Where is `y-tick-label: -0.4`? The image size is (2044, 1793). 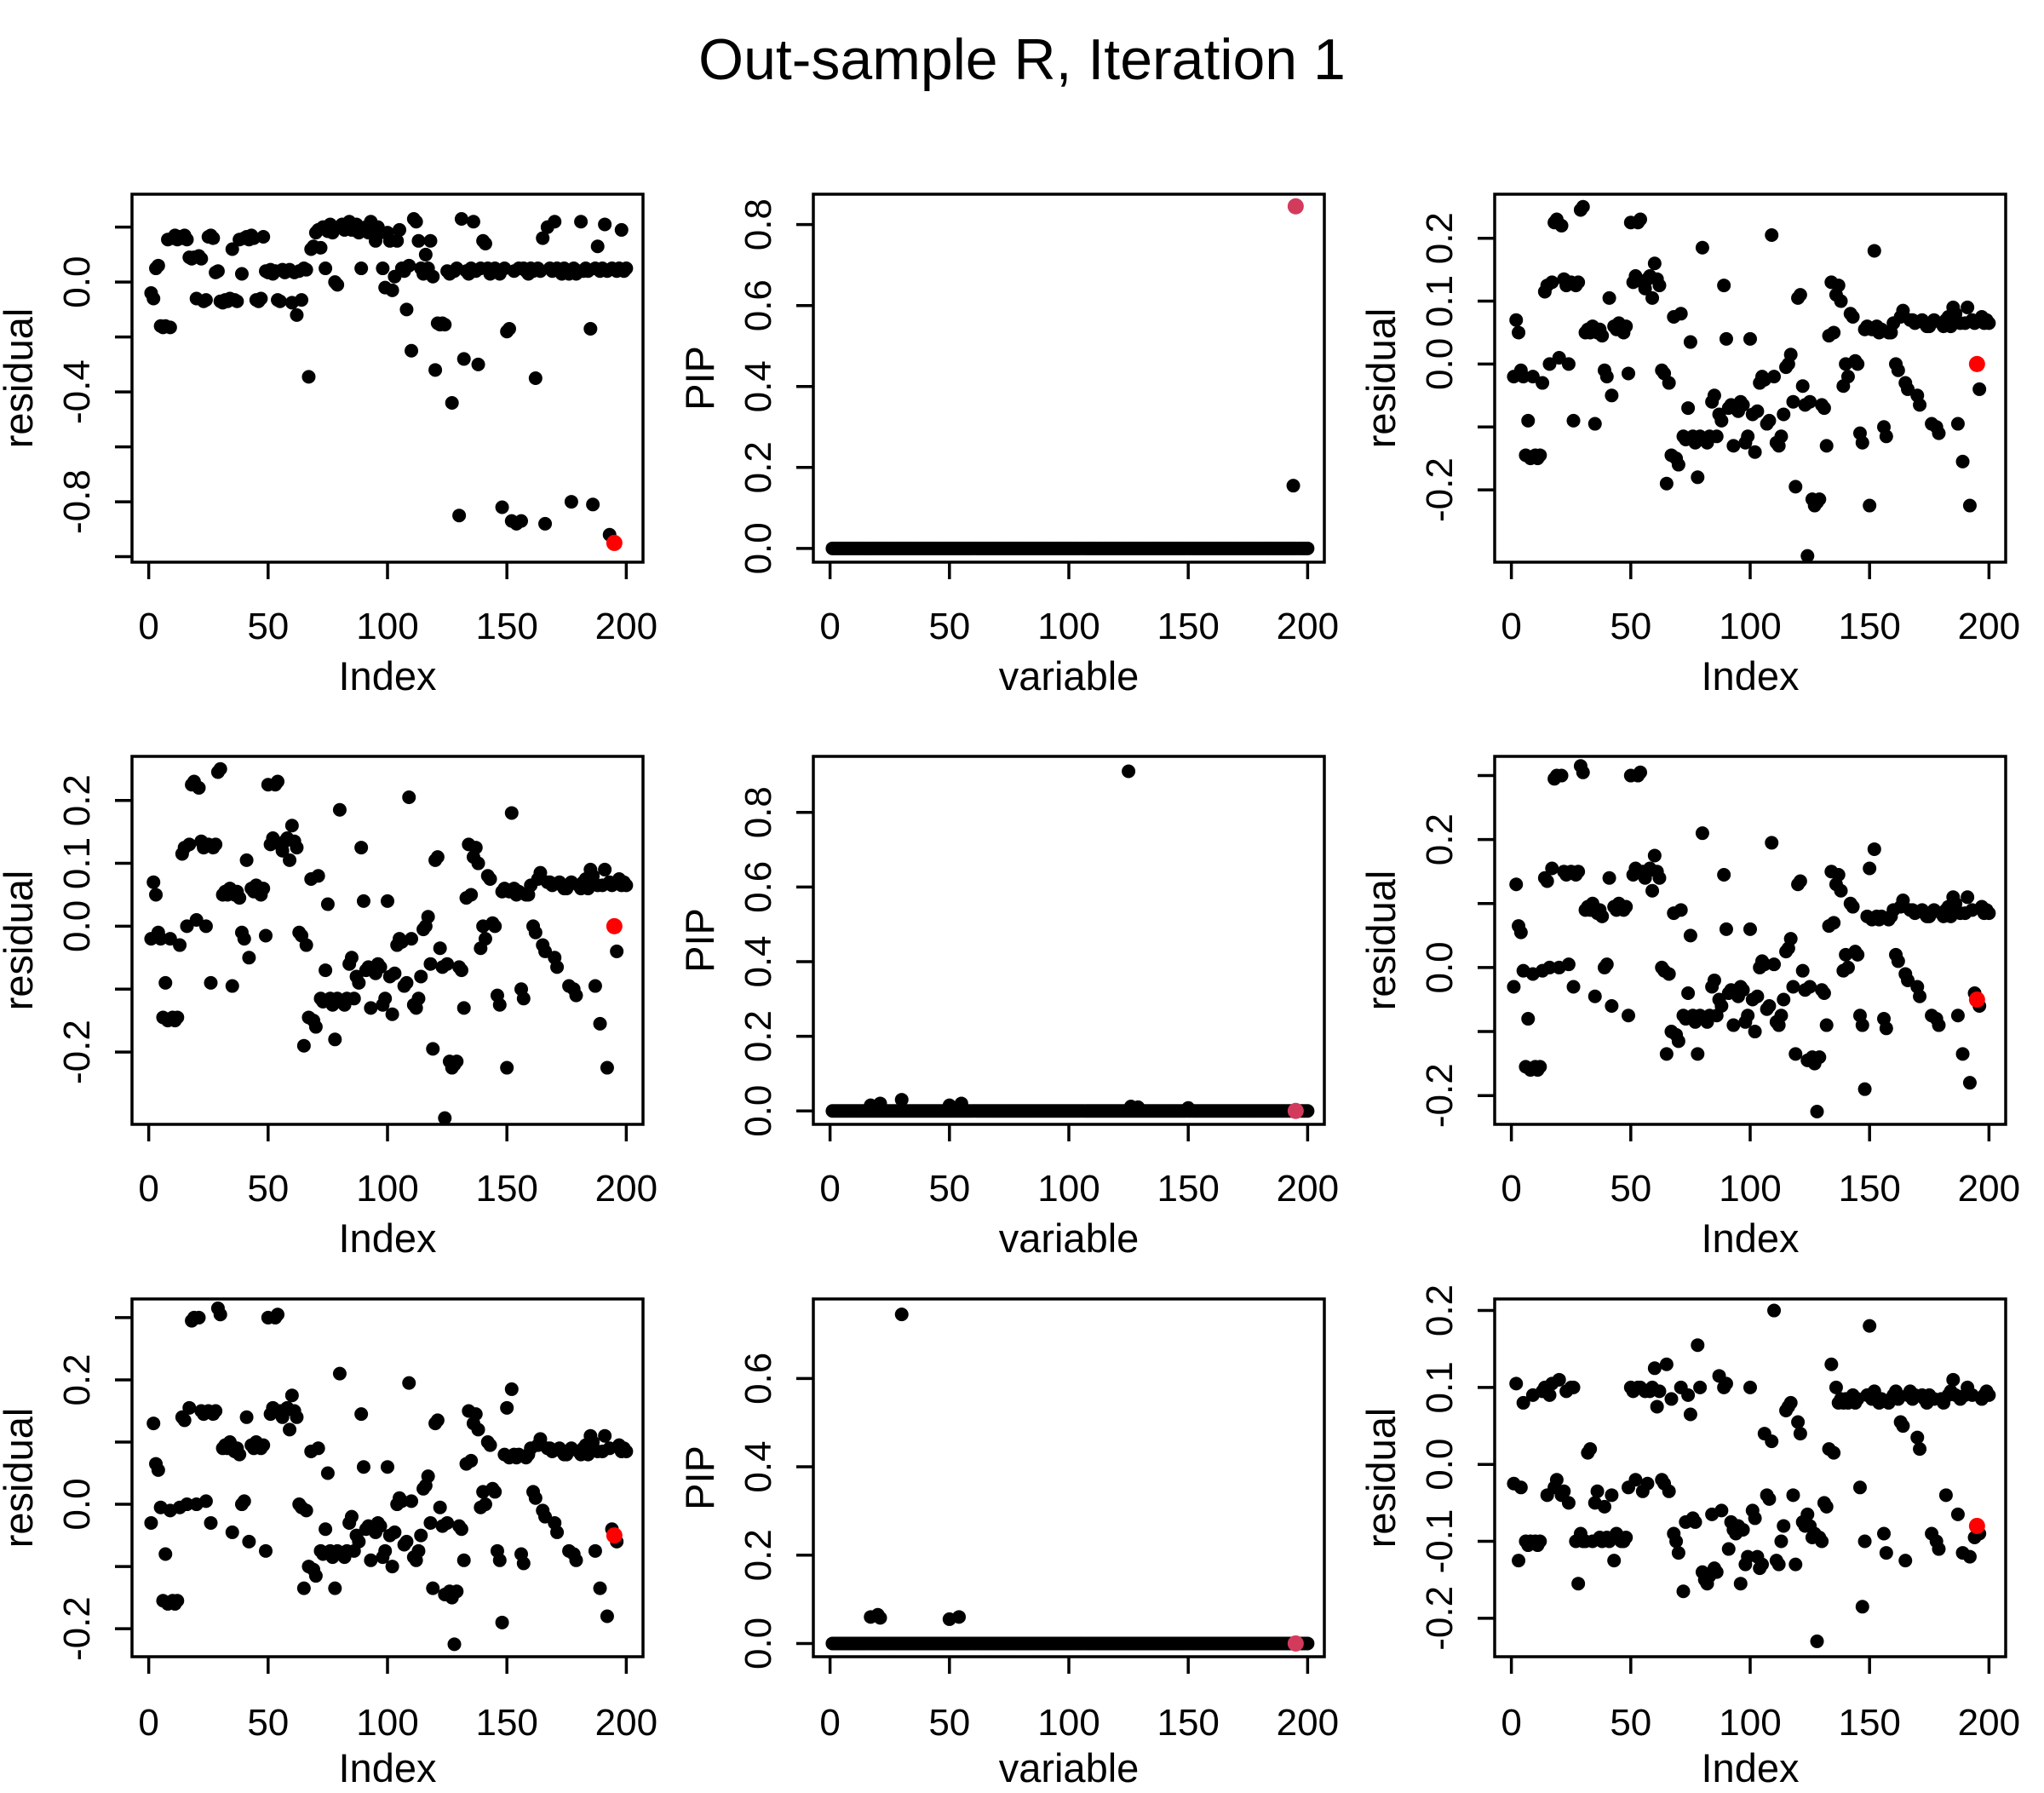
y-tick-label: -0.4 is located at coordinates (77, 392).